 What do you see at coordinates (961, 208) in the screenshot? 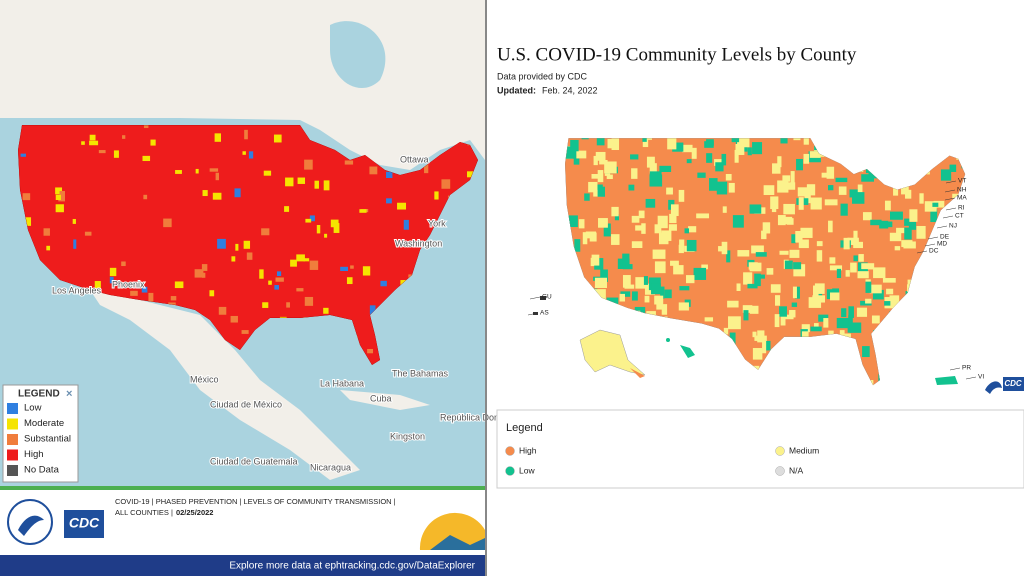
I see `state-label: RI` at bounding box center [961, 208].